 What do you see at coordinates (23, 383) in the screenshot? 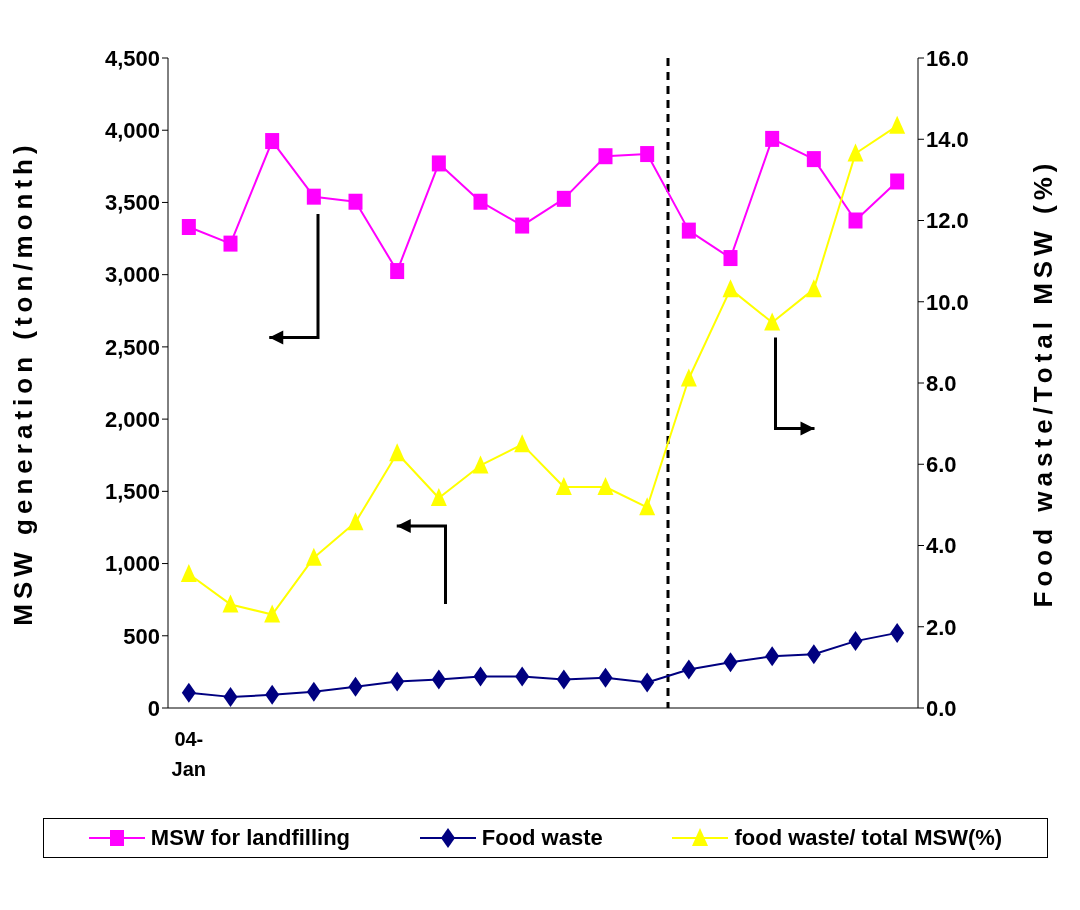
I see `y-axis-title: MSW generation (ton/month)` at bounding box center [23, 383].